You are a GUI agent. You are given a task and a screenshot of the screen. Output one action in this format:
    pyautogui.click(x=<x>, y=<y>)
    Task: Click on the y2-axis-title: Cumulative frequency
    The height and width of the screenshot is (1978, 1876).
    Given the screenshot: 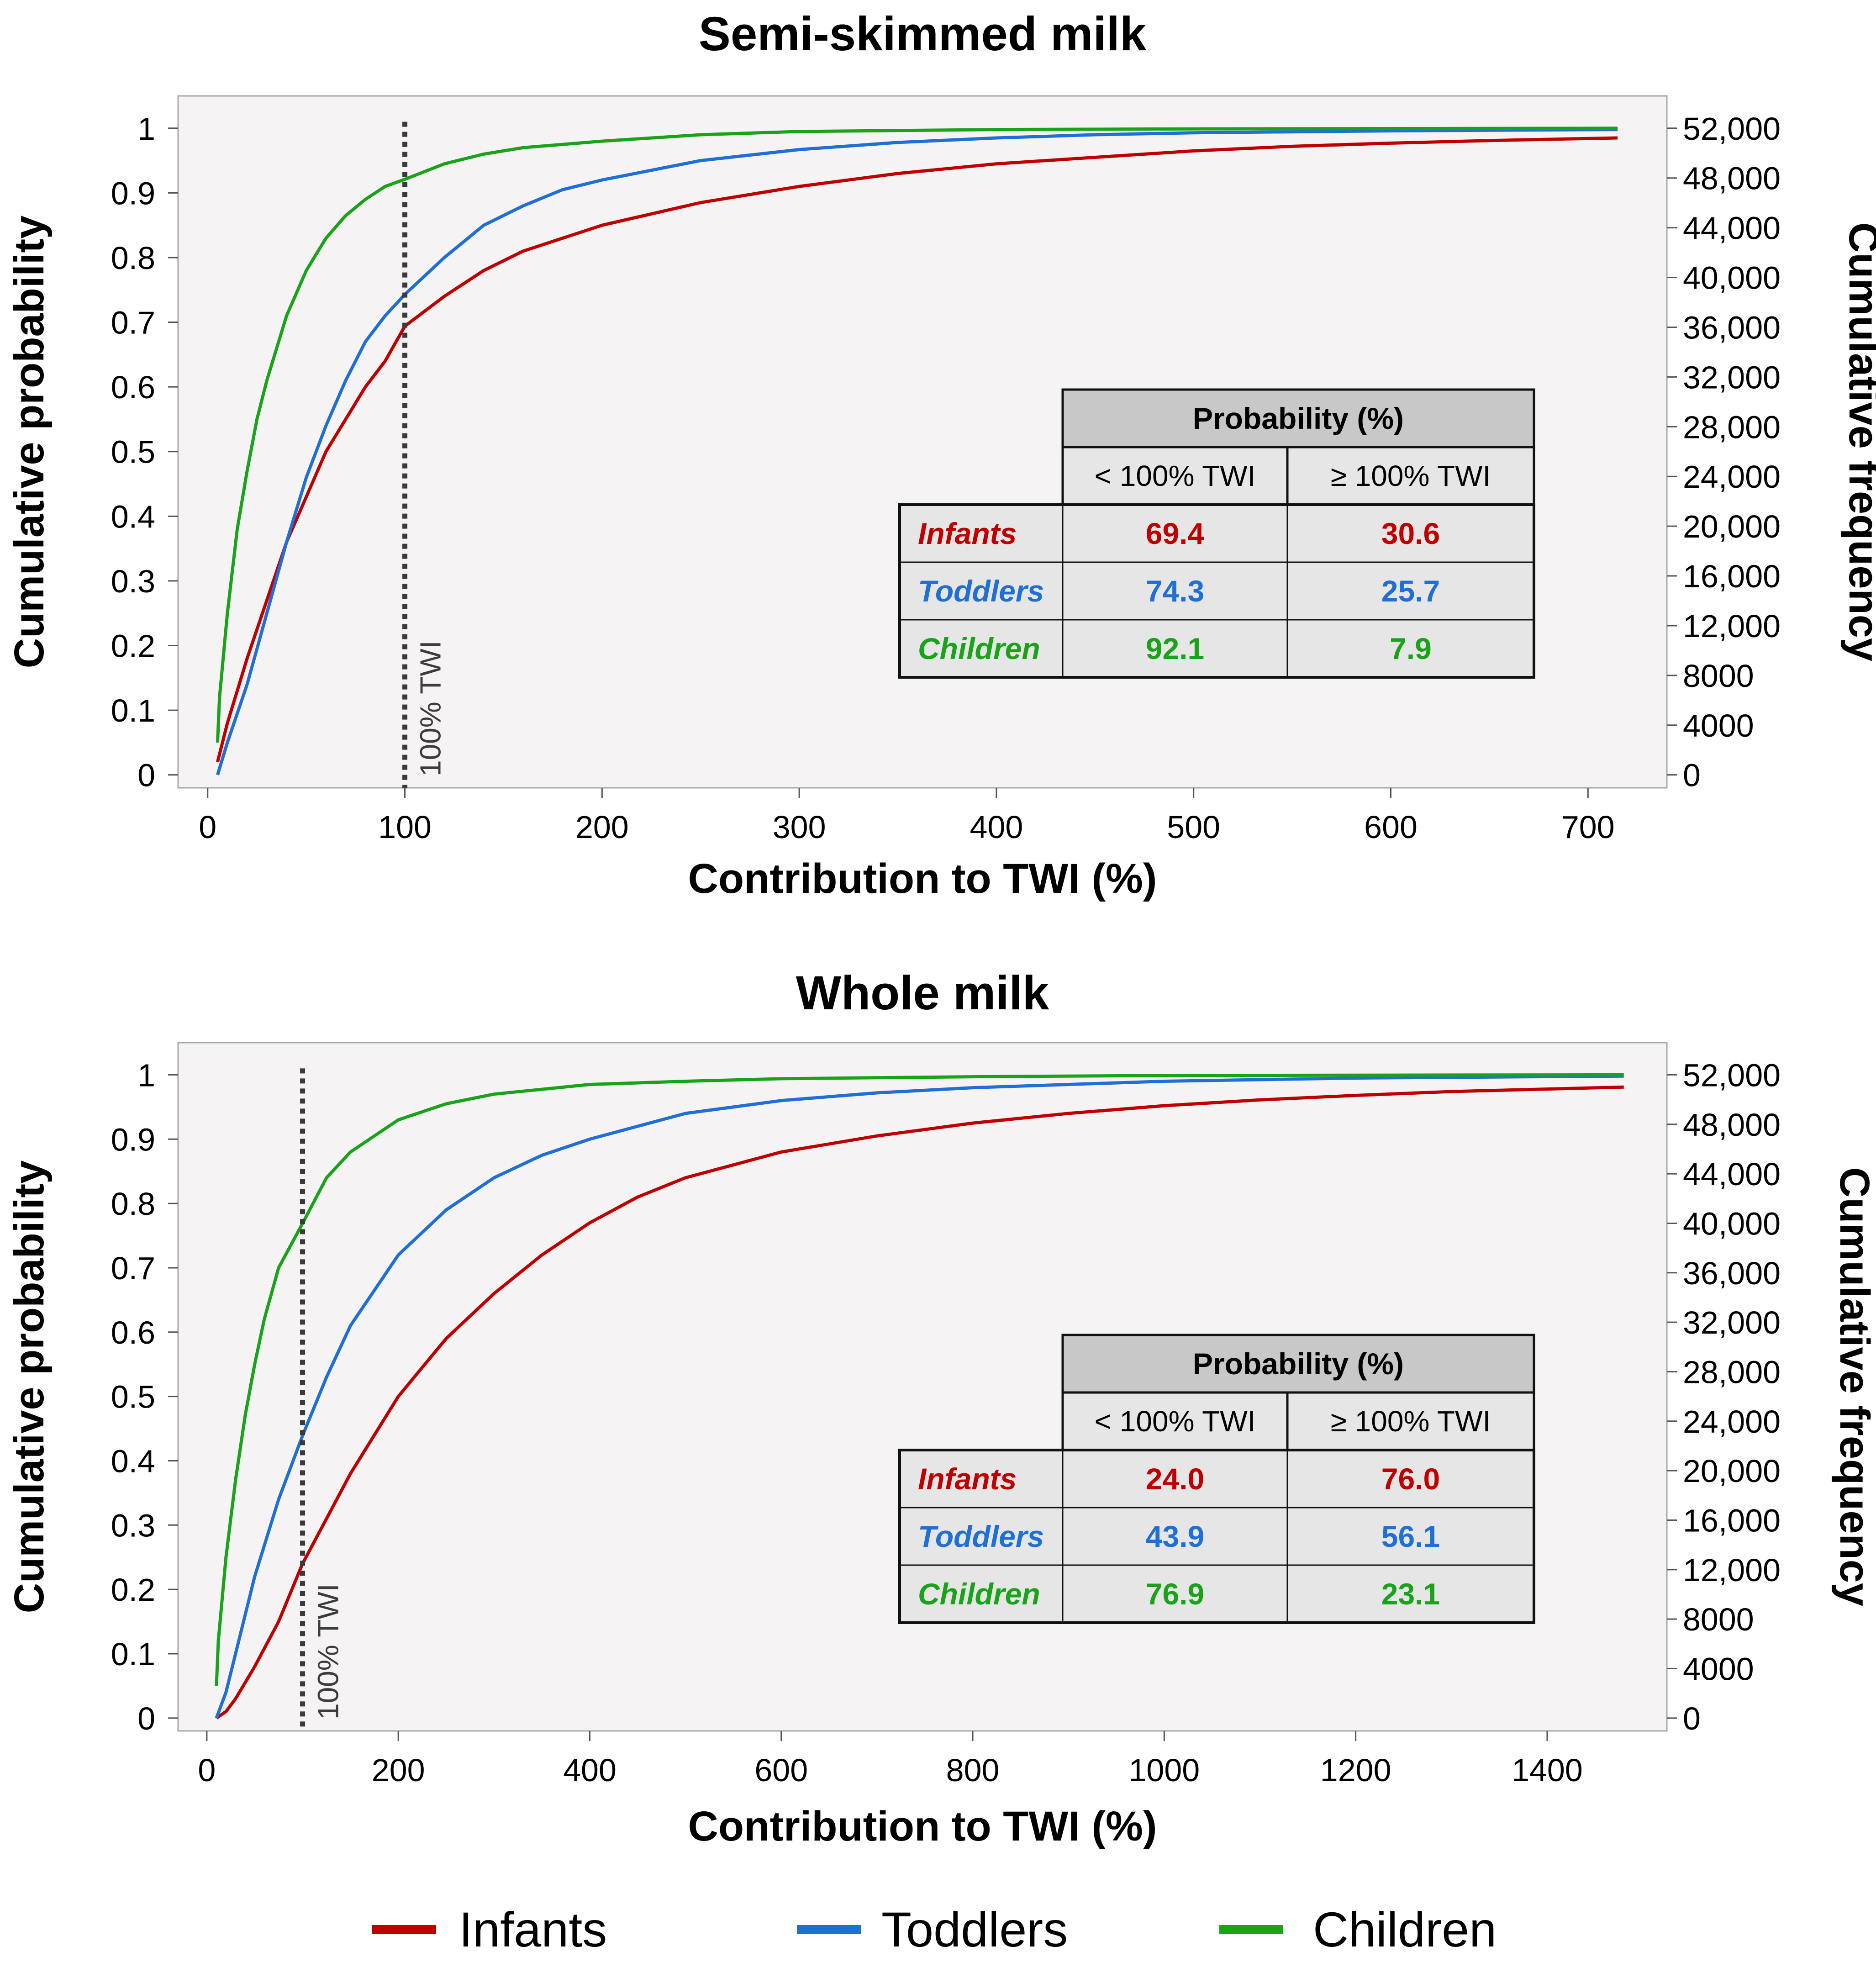 What is the action you would take?
    pyautogui.click(x=1853, y=1386)
    